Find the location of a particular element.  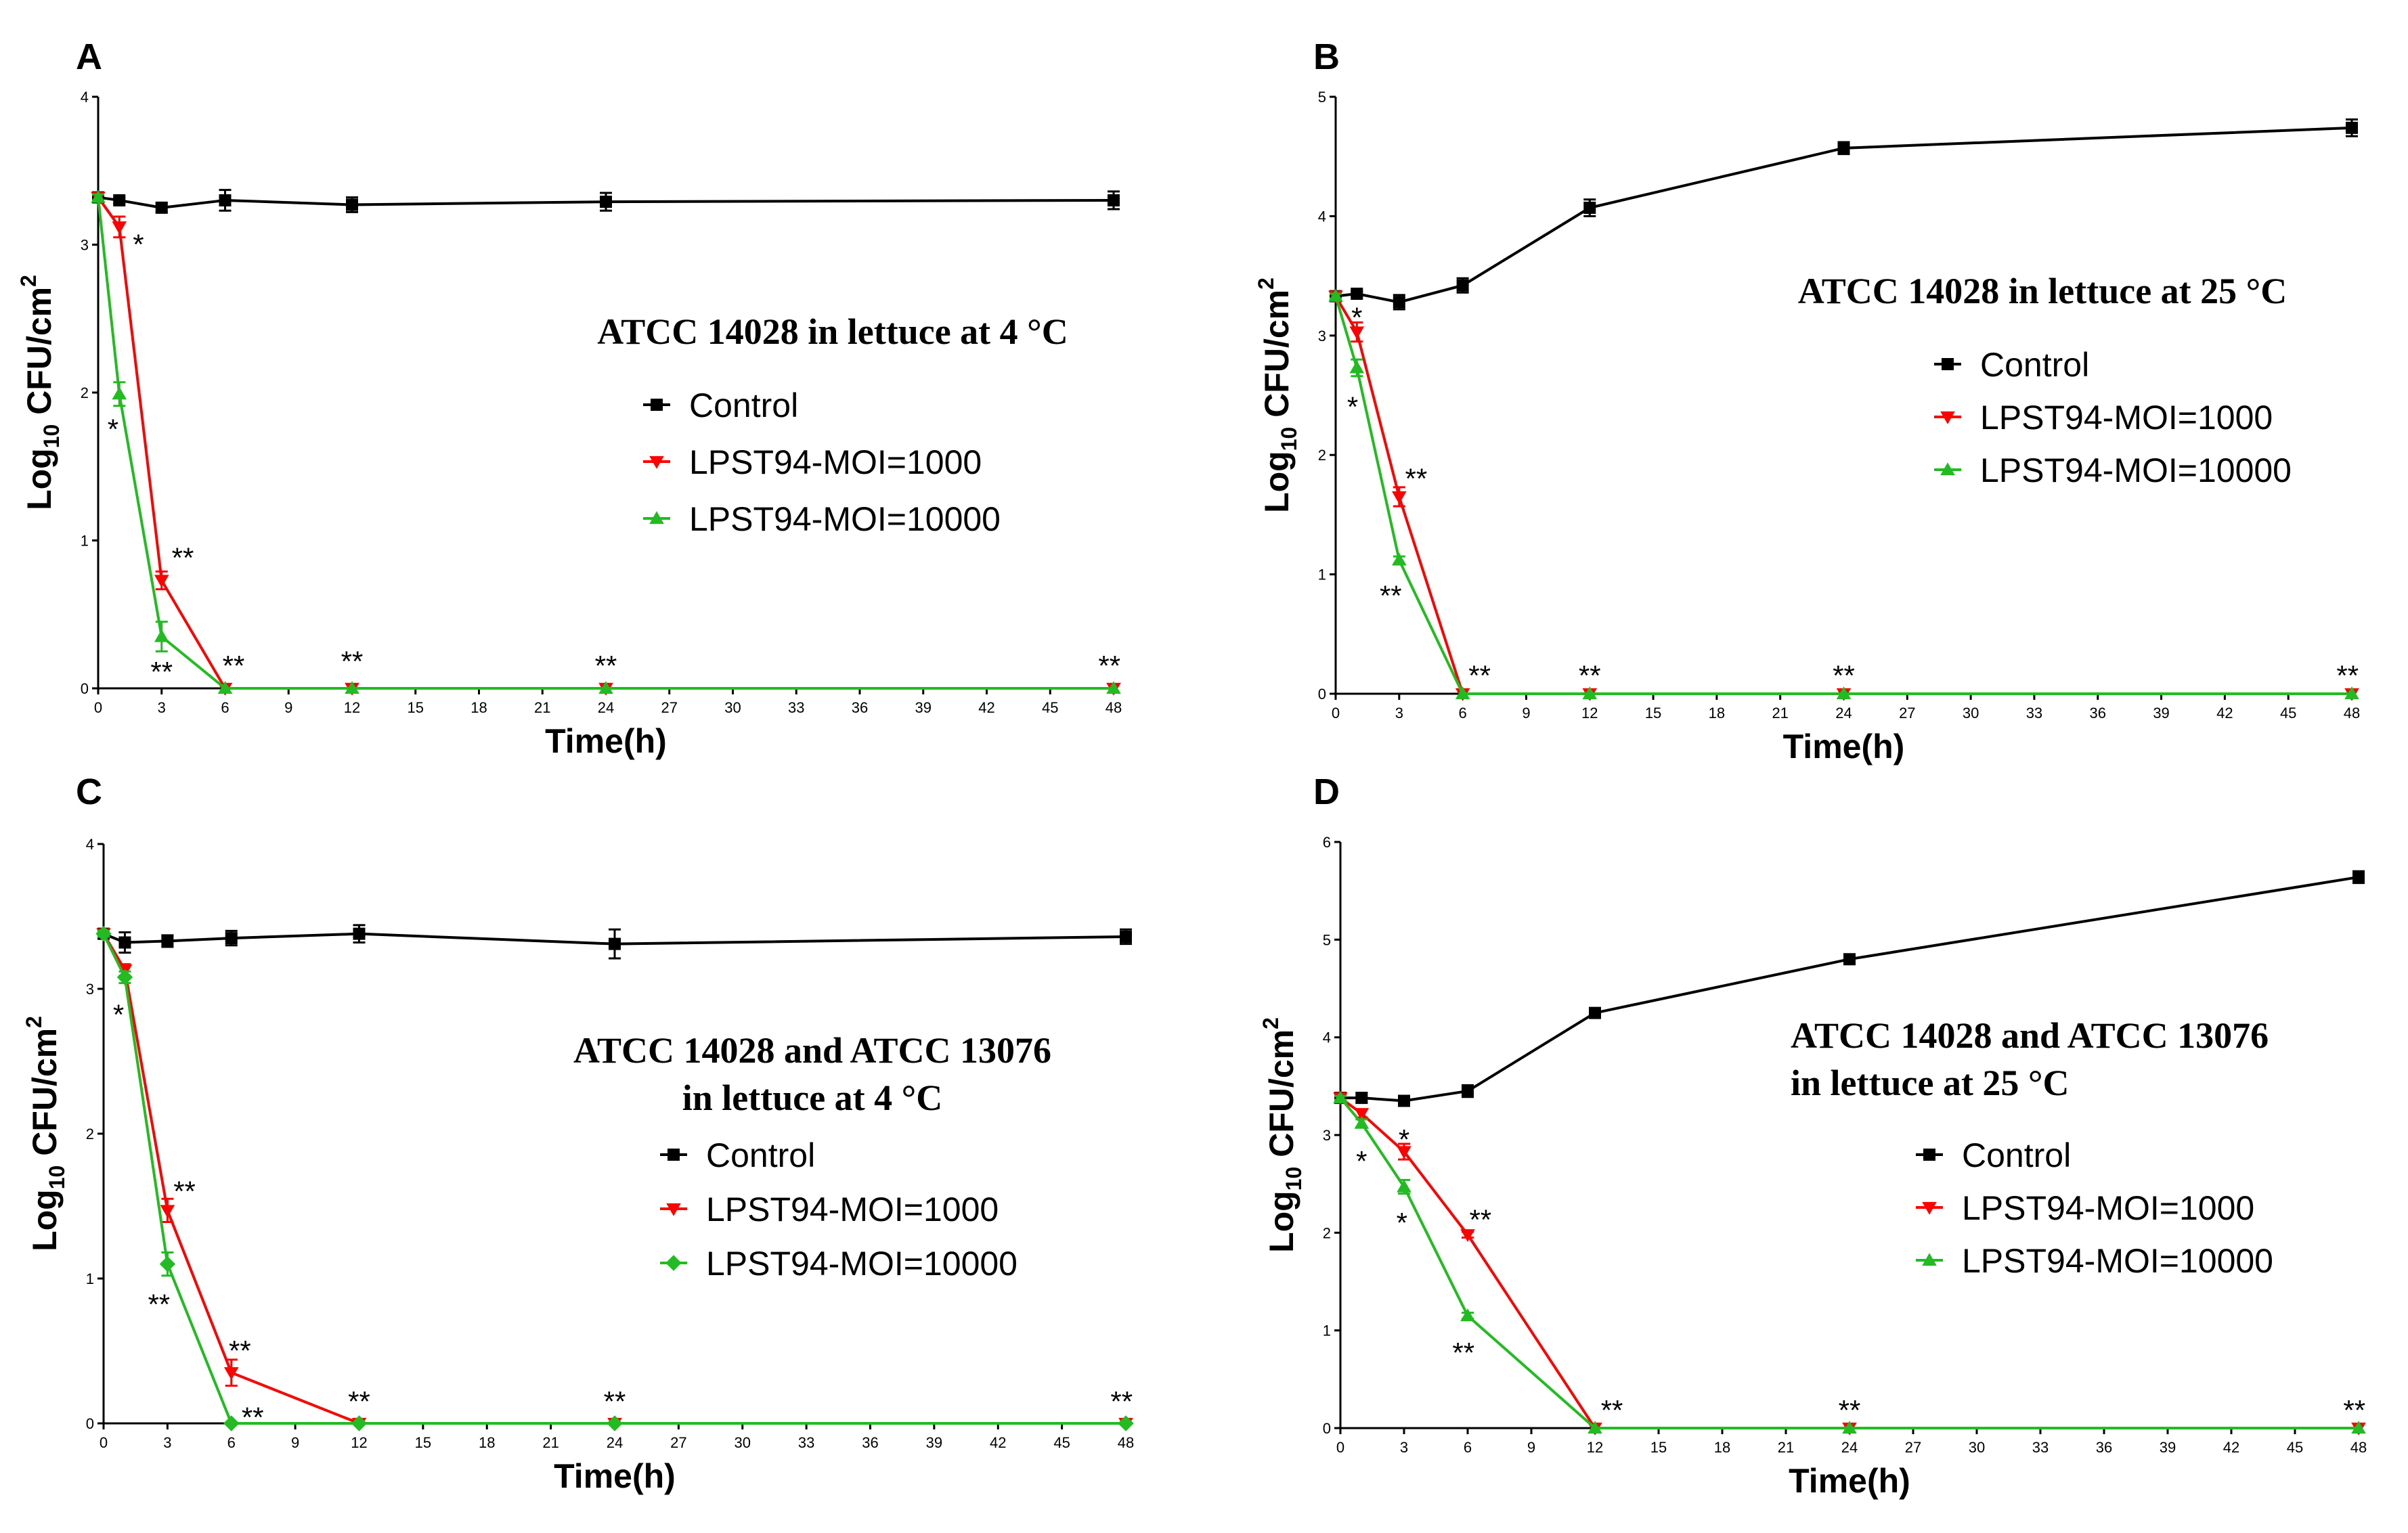

chart-title: ATCC 14028 and ATCC 13076 is located at coordinates (2030, 1035).